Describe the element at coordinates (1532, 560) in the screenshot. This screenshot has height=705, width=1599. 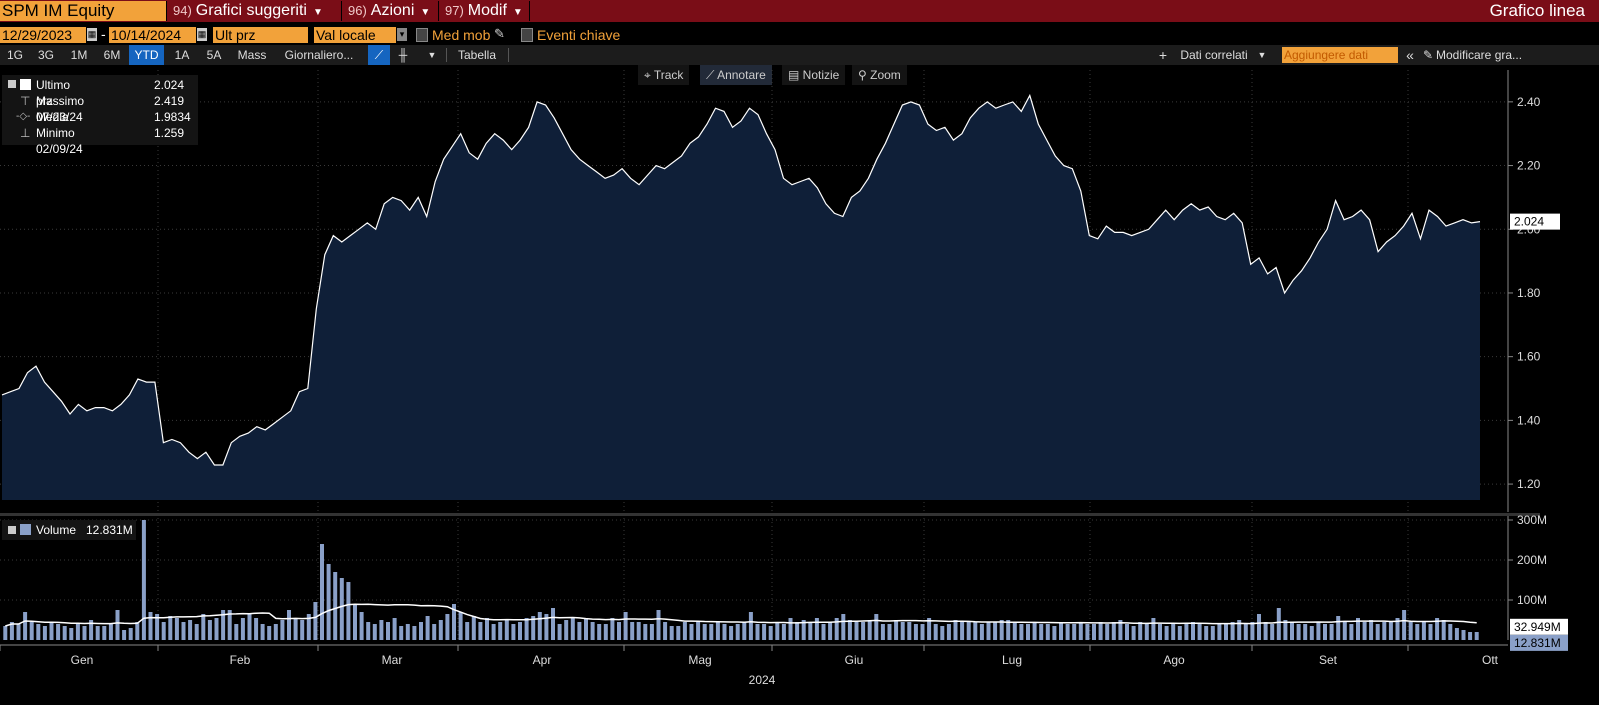
I see `volume-tick-label: 200M` at that location.